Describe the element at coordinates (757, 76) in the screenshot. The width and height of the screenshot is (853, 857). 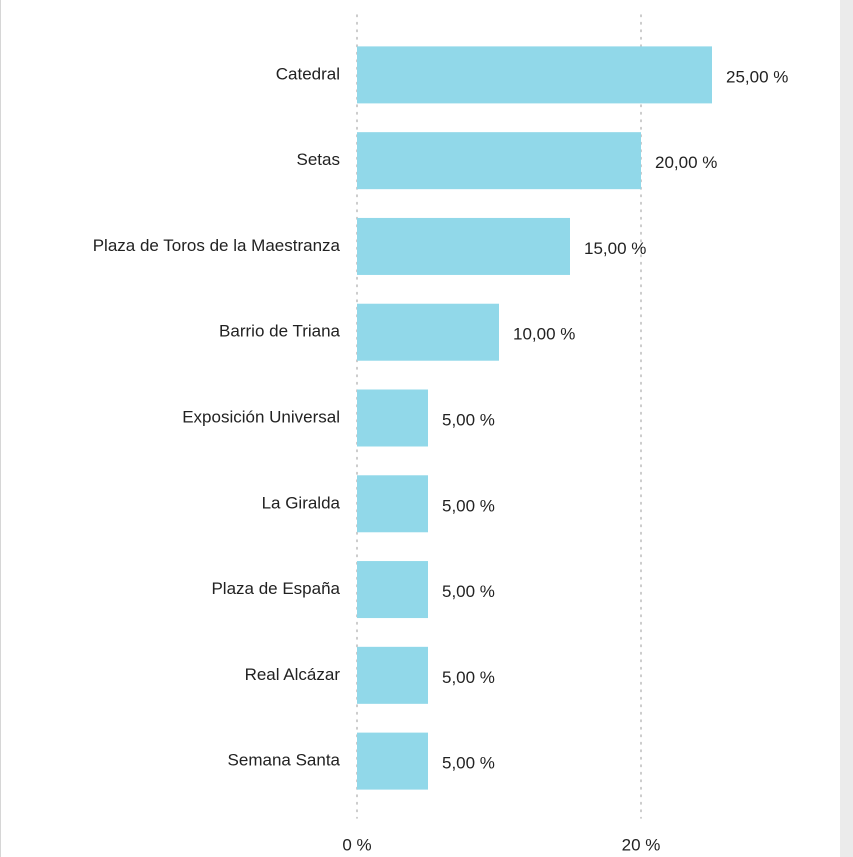
I see `value-label: 25,00 %` at that location.